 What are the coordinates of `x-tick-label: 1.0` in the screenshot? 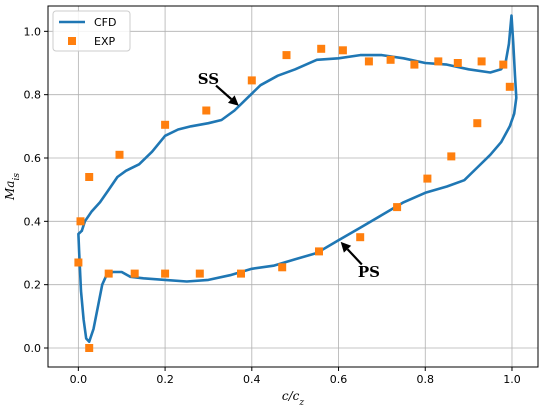 It's located at (512, 379).